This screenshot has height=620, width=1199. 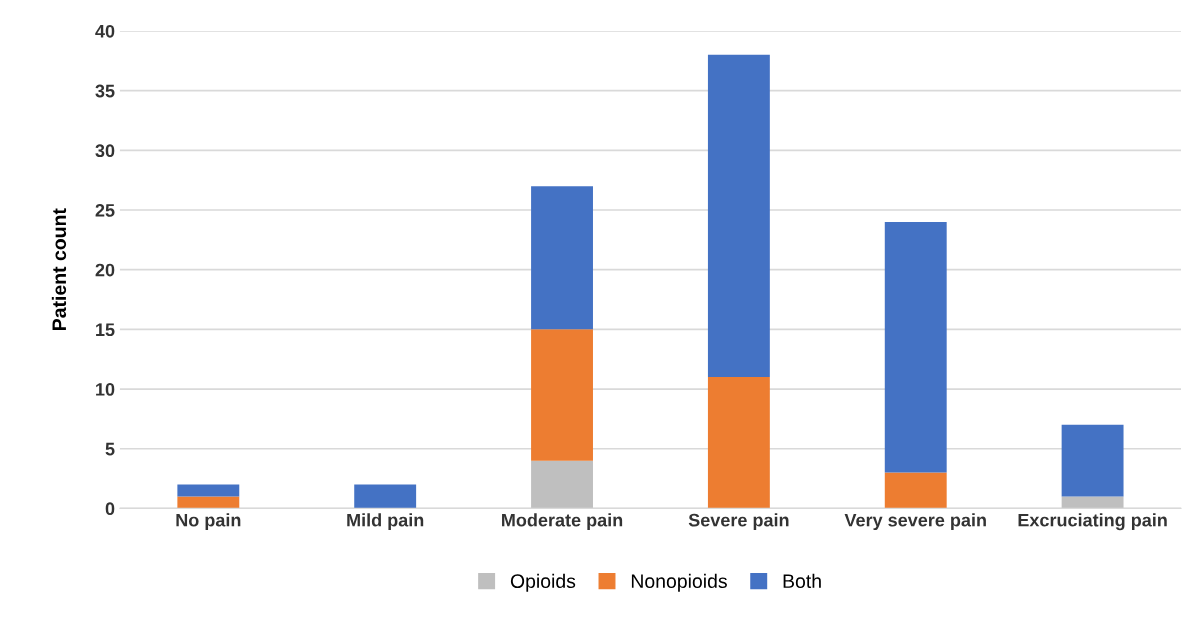 What do you see at coordinates (738, 522) in the screenshot?
I see `x-tick-label: Severe pain` at bounding box center [738, 522].